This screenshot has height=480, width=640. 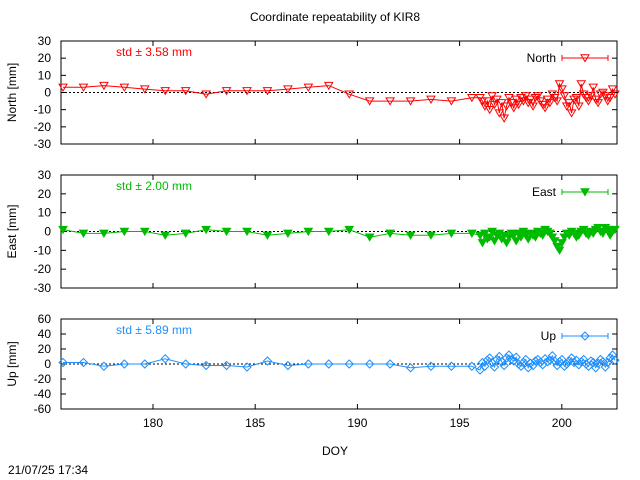 What do you see at coordinates (43, 250) in the screenshot?
I see `y-tick-label: -10` at bounding box center [43, 250].